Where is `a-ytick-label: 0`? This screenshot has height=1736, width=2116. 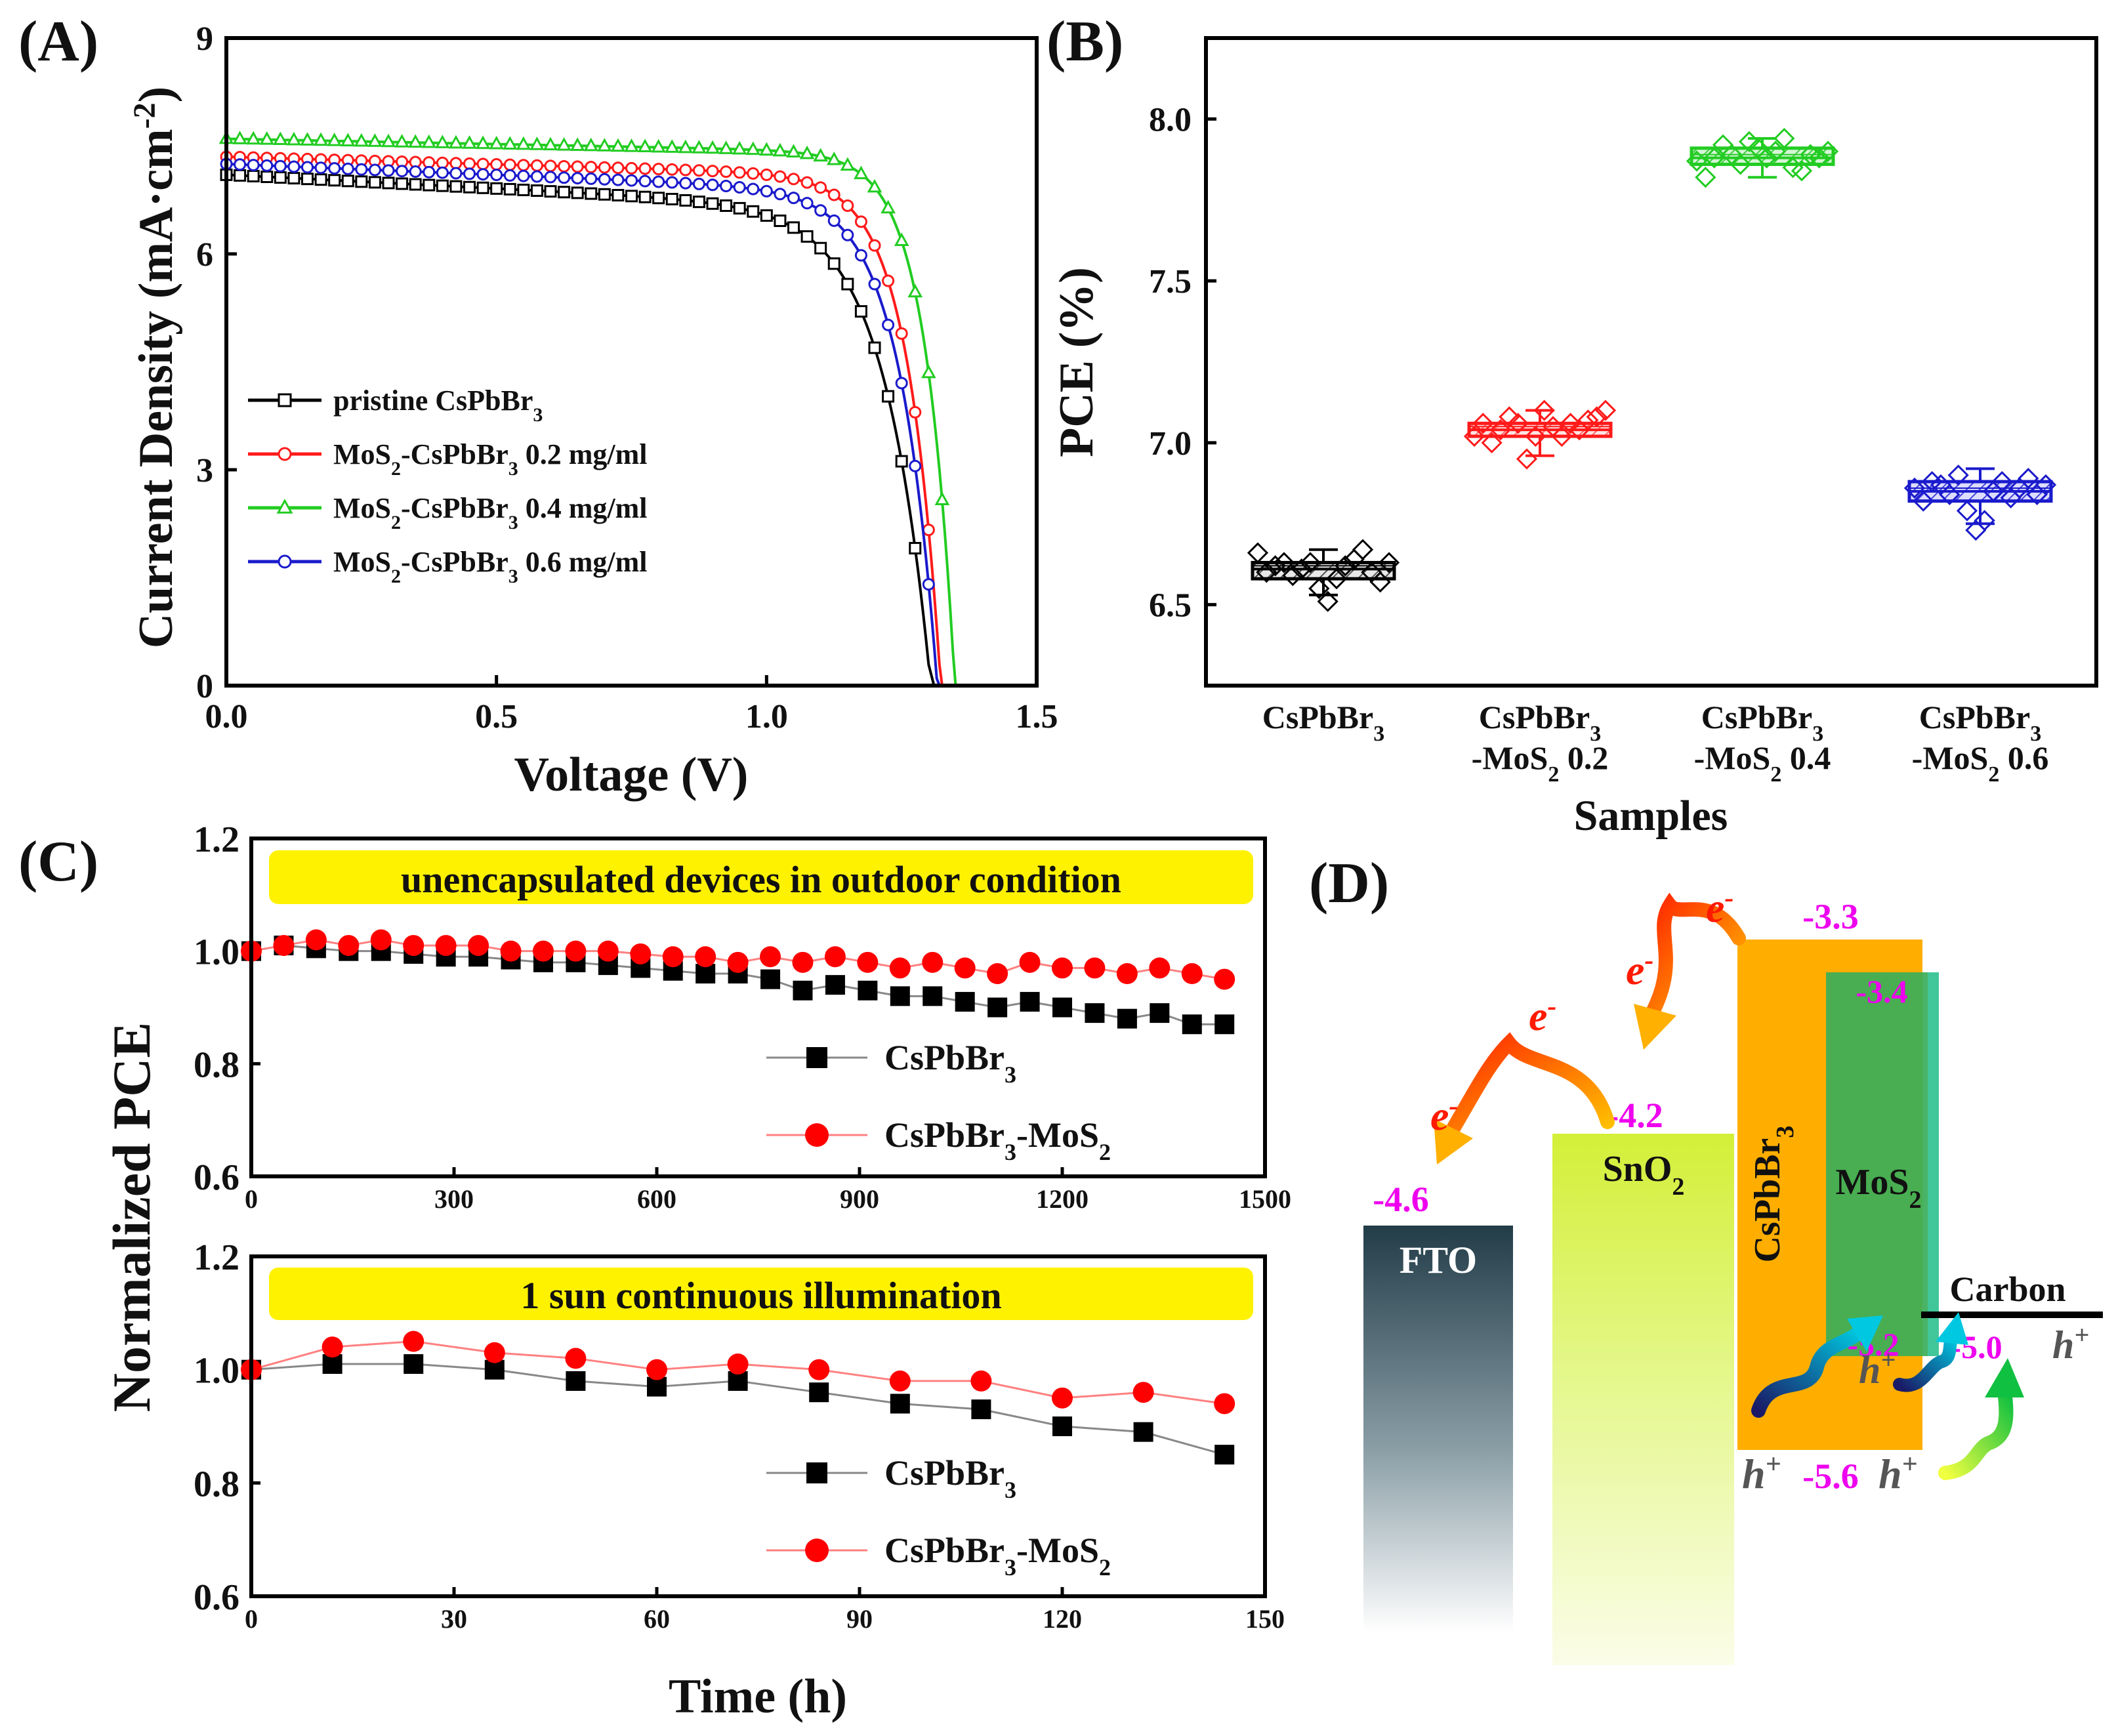 a-ytick-label: 0 is located at coordinates (205, 686).